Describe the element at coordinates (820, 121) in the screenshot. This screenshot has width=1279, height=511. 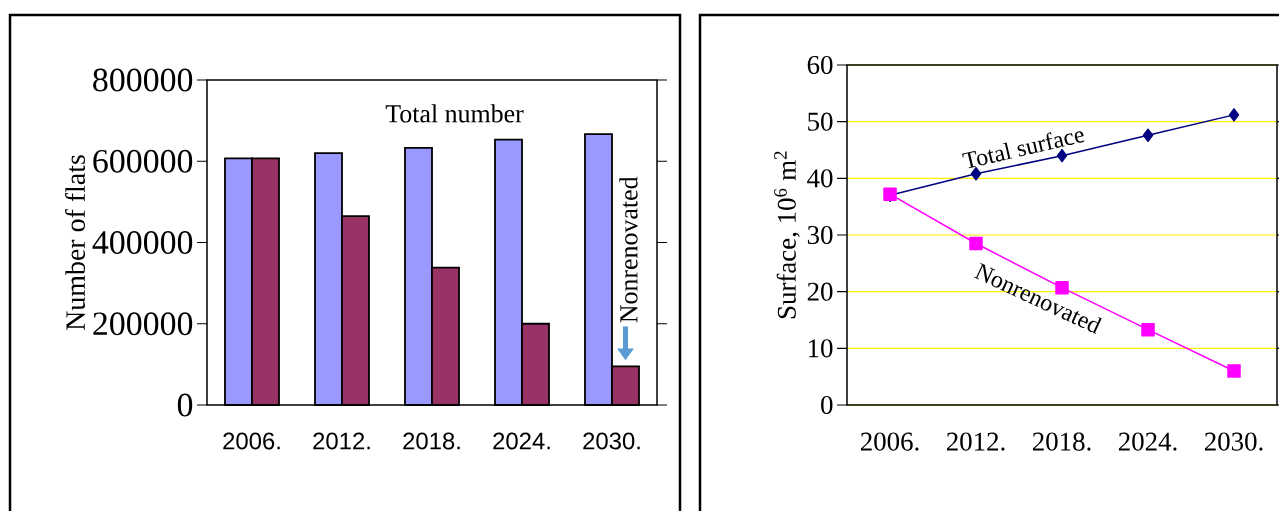
I see `y-tick-label: 50` at that location.